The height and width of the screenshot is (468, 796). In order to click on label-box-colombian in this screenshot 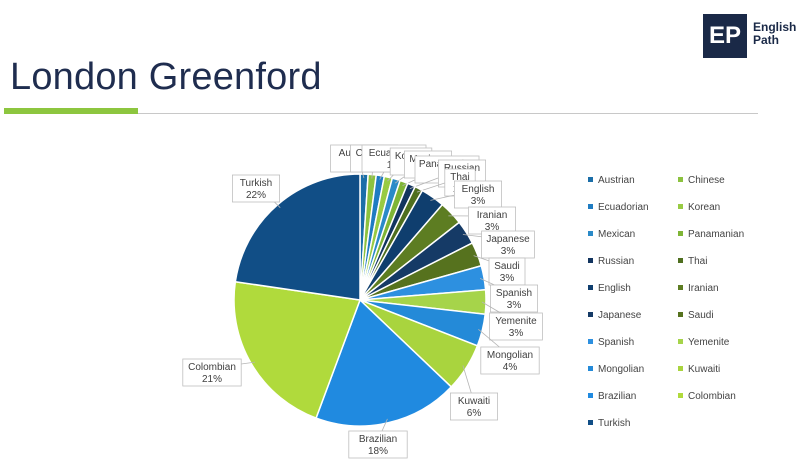, I will do `click(212, 372)`.